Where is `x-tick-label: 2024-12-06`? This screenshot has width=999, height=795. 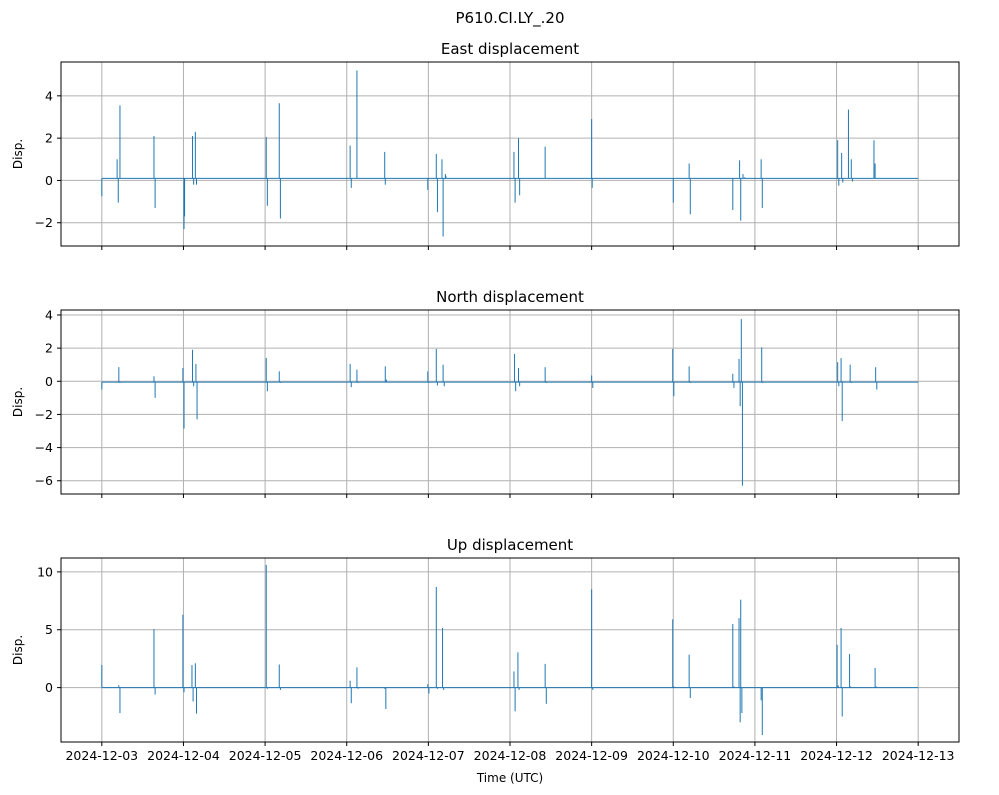
x-tick-label: 2024-12-06 is located at coordinates (346, 755).